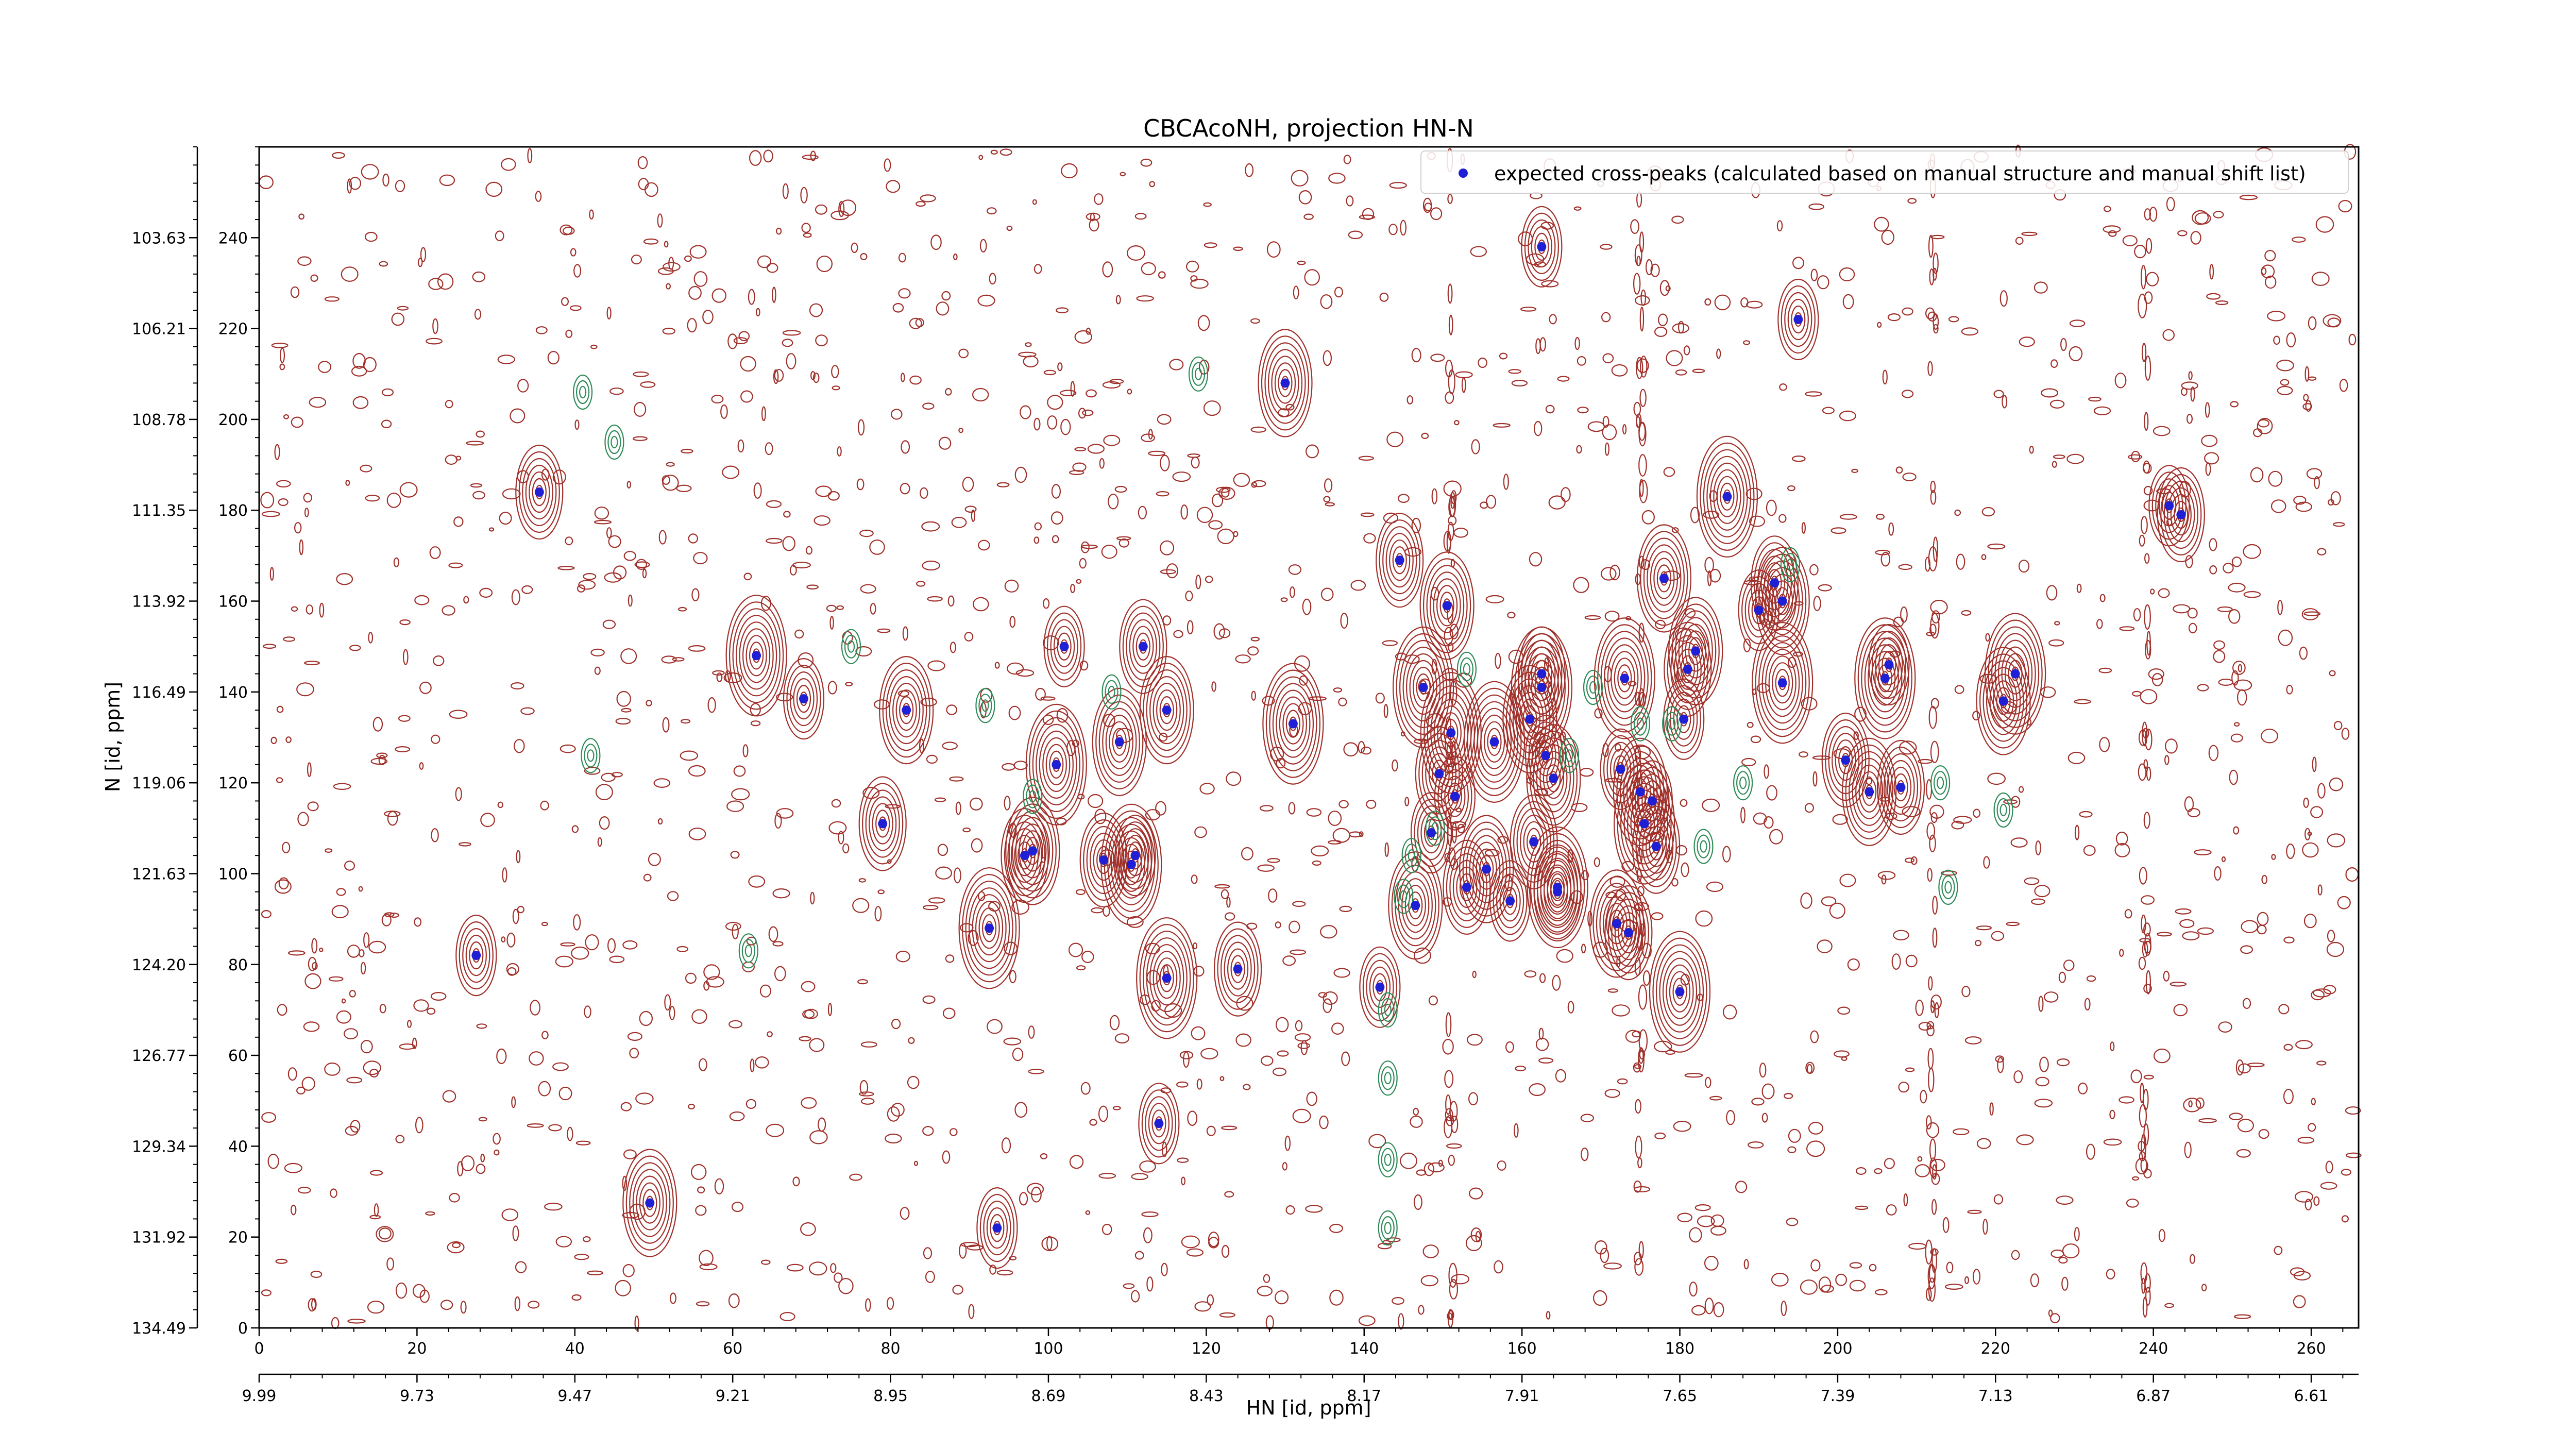 This screenshot has width=2576, height=1449. What do you see at coordinates (1048, 1349) in the screenshot?
I see `x-tick-label: 100` at bounding box center [1048, 1349].